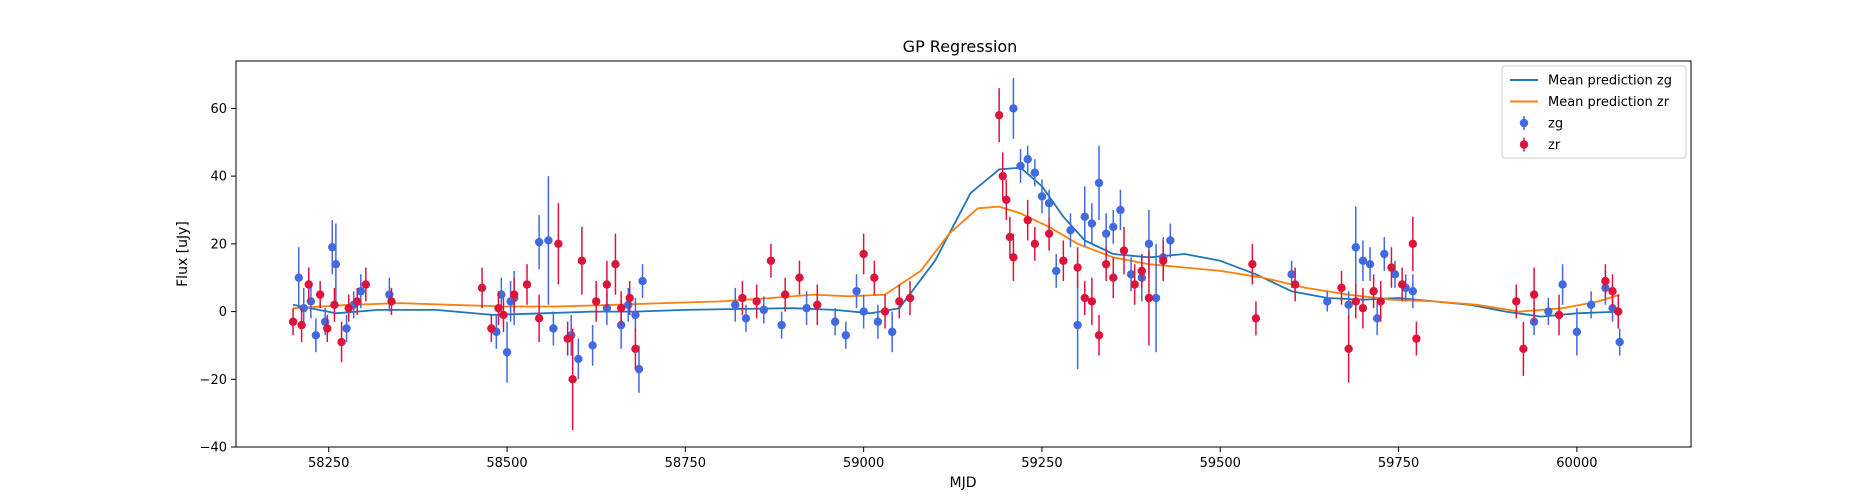  What do you see at coordinates (1594, 112) in the screenshot?
I see `legend-box` at bounding box center [1594, 112].